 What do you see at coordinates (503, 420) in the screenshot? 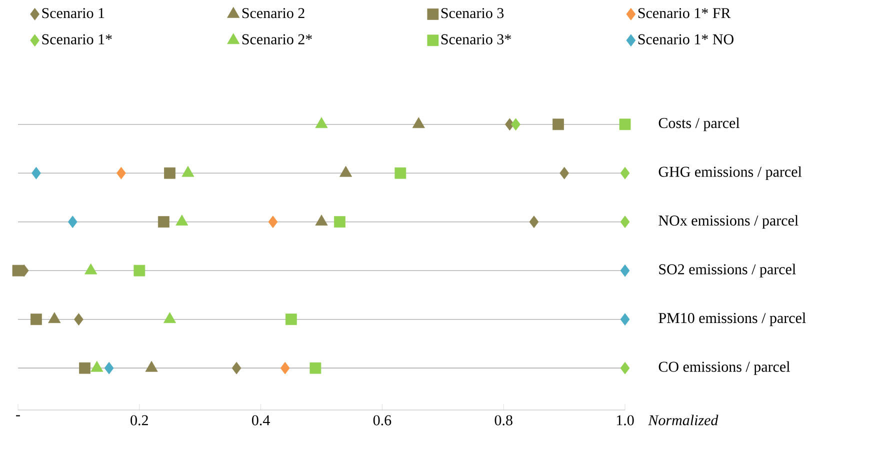
I see `x-tick-label: 0.8` at bounding box center [503, 420].